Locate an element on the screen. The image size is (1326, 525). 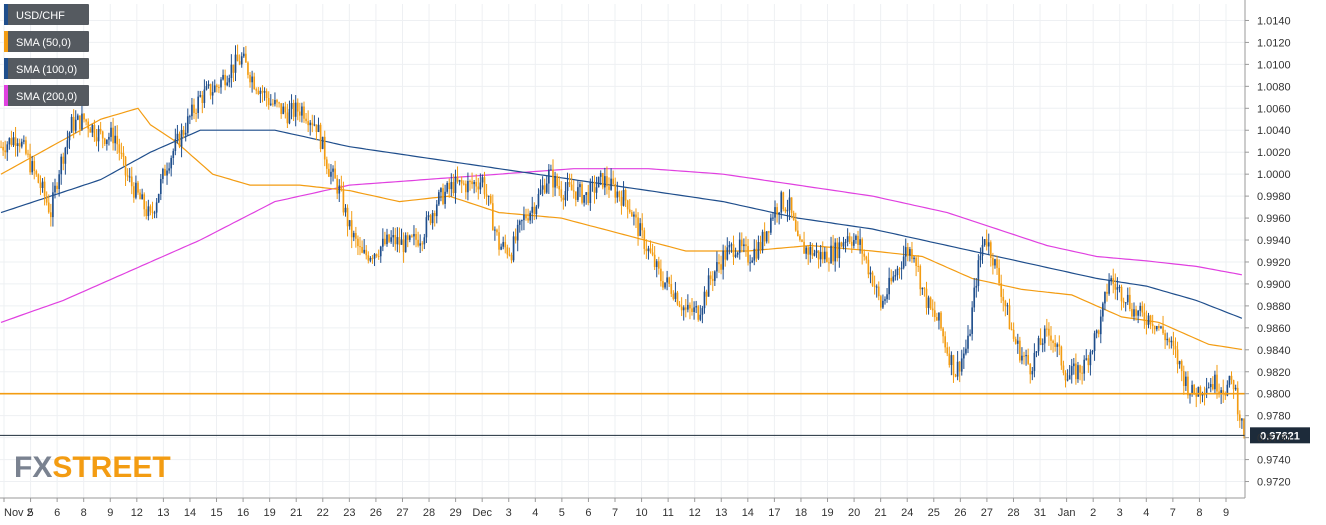
legend-item: SMA (100,0) is located at coordinates (46, 68).